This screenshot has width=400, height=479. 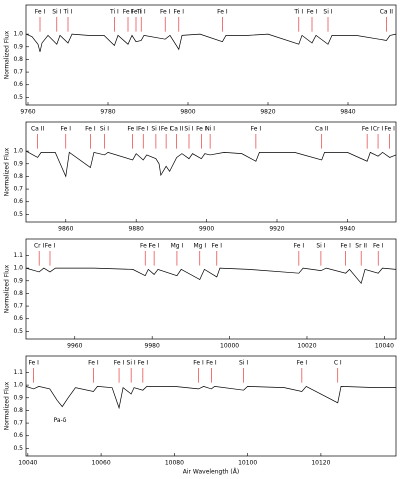 I want to click on x-tick-label: 10020, so click(x=306, y=346).